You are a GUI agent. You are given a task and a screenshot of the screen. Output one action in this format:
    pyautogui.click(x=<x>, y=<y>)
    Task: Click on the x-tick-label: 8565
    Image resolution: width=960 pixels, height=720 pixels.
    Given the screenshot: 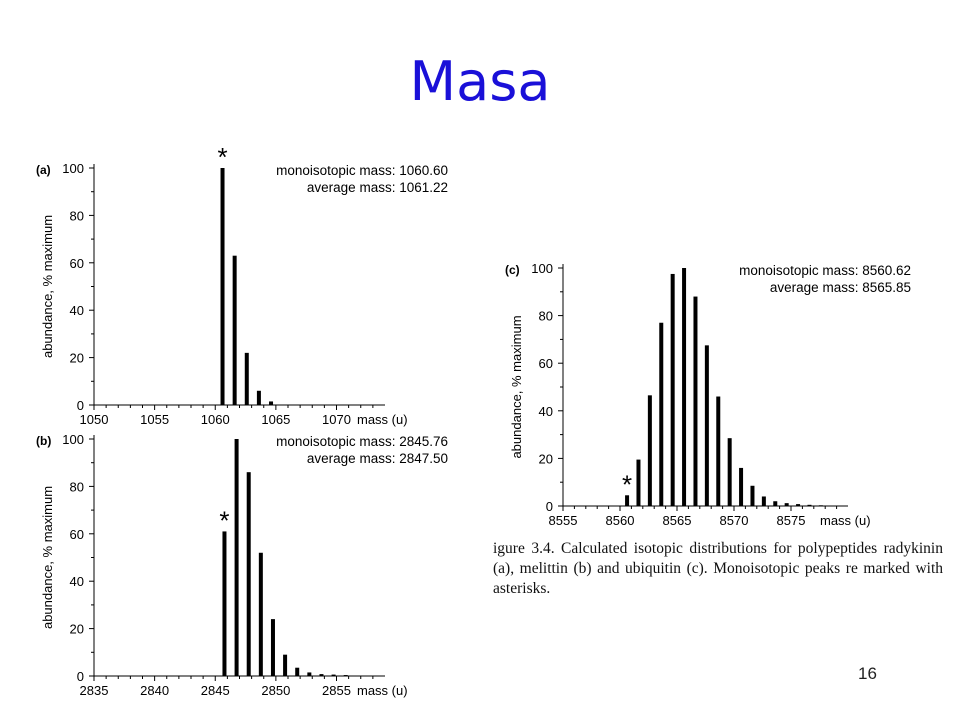 What is the action you would take?
    pyautogui.click(x=677, y=520)
    